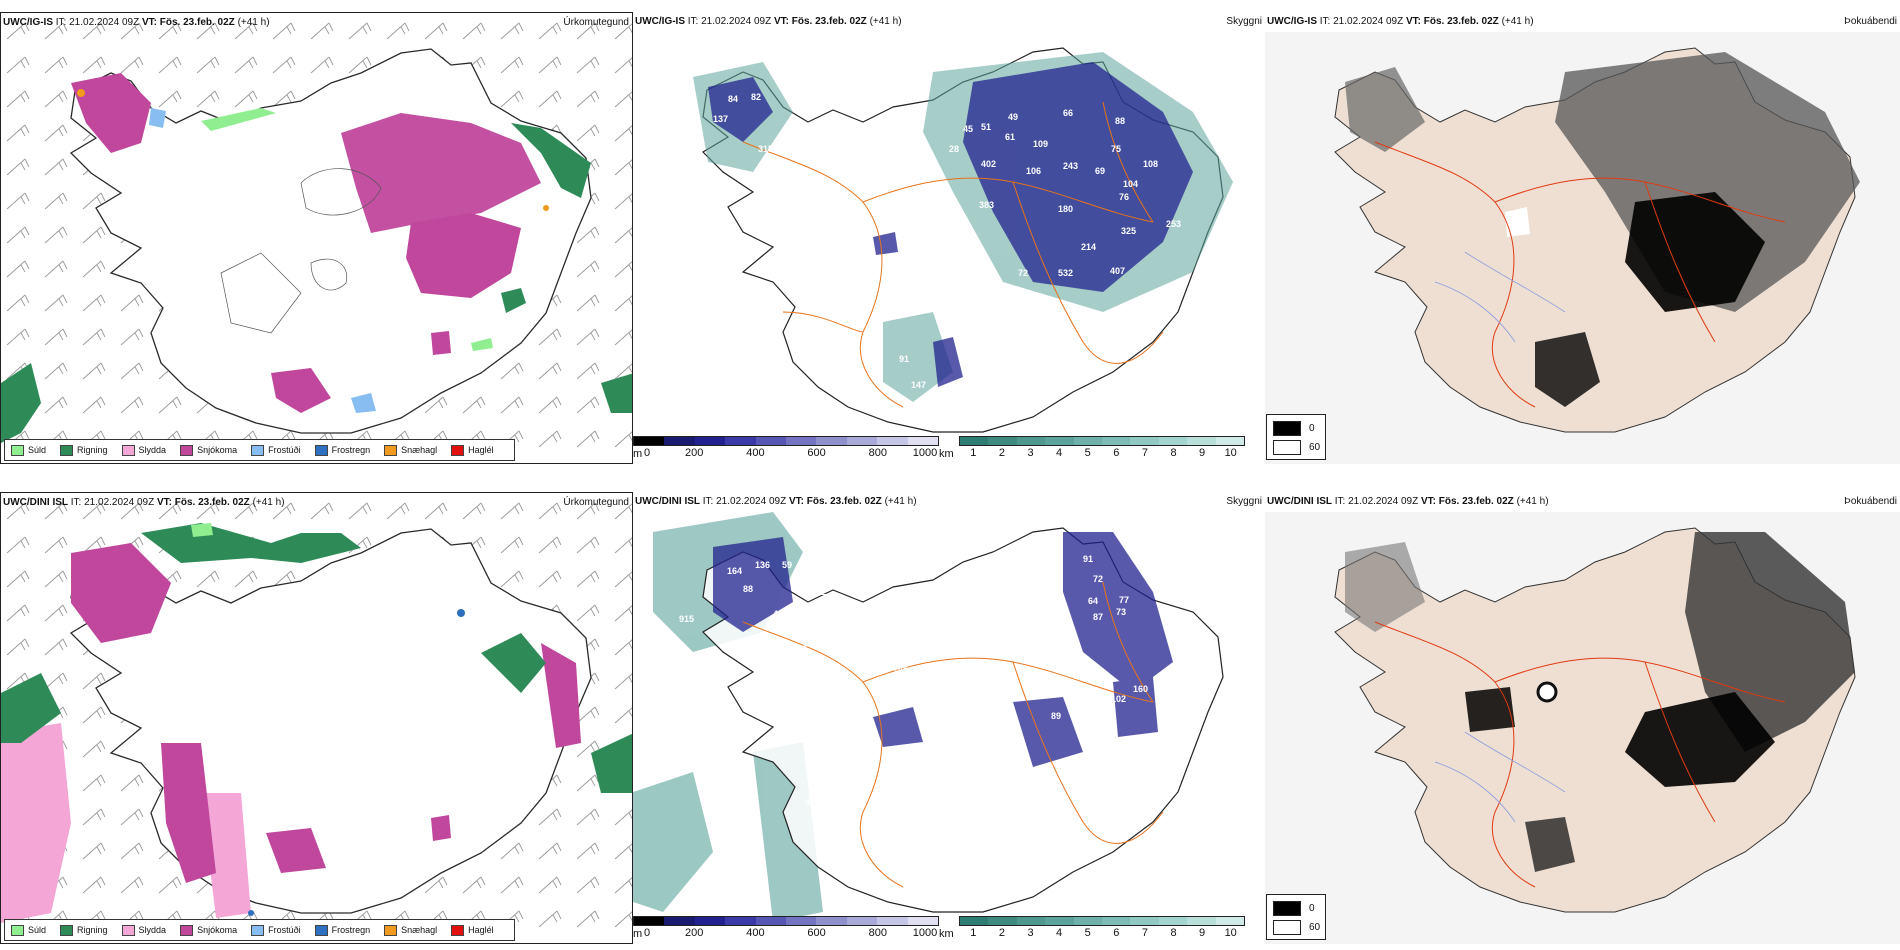 Image resolution: width=1900 pixels, height=950 pixels. What do you see at coordinates (1296, 447) in the screenshot?
I see `fog-legend-row: 60` at bounding box center [1296, 447].